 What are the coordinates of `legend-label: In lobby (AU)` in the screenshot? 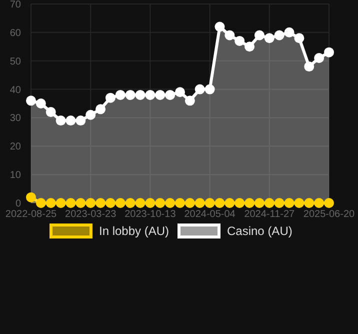 It's located at (134, 231).